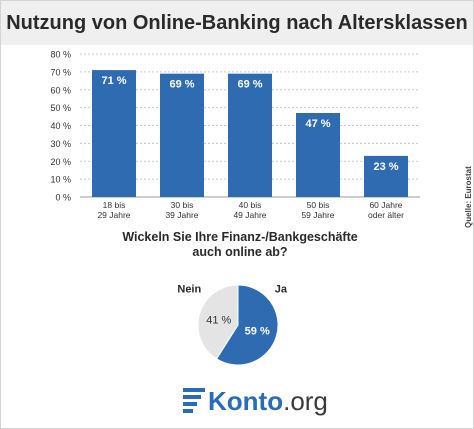 This screenshot has width=474, height=429. I want to click on bar-data-label: 71 %, so click(113, 81).